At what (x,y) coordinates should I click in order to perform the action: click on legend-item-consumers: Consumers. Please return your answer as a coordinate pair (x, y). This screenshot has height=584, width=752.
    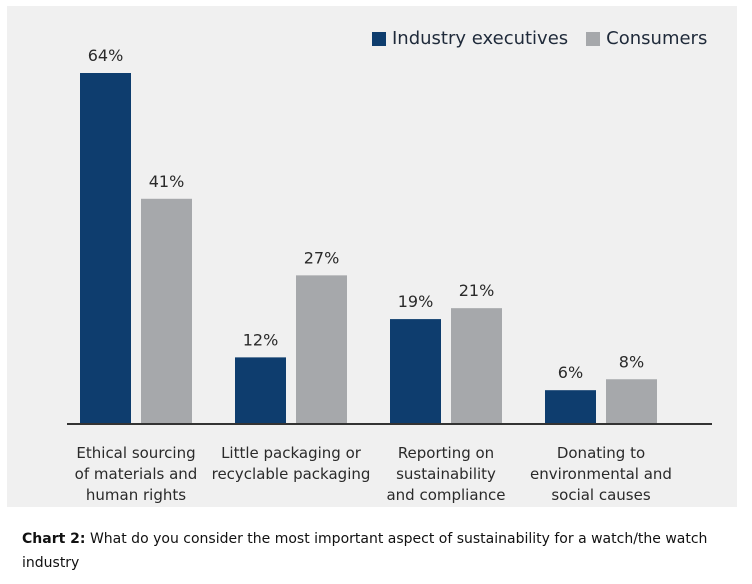
    Looking at the image, I should click on (646, 38).